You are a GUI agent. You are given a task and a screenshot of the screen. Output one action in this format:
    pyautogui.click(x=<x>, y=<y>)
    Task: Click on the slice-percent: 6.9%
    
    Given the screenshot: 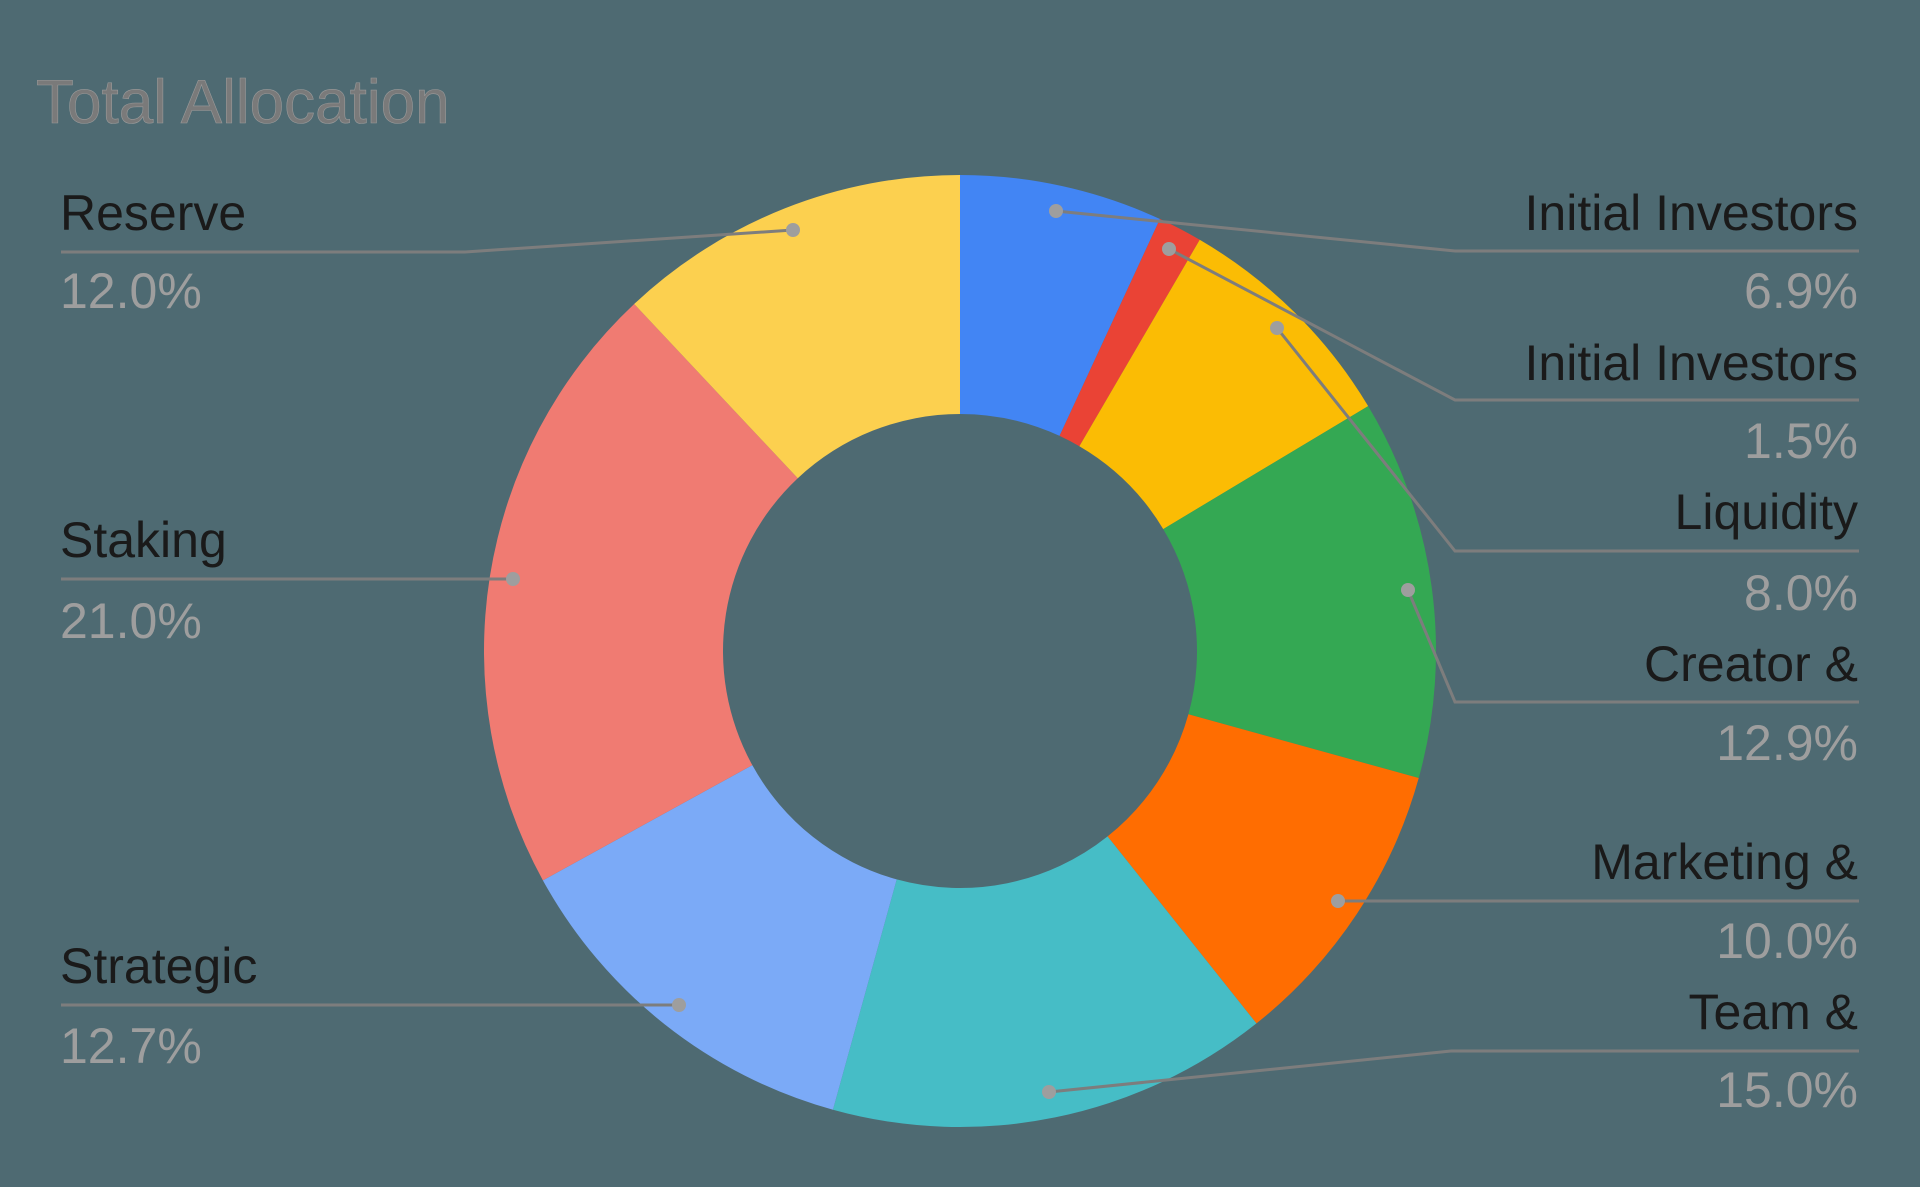 What is the action you would take?
    pyautogui.click(x=1801, y=291)
    